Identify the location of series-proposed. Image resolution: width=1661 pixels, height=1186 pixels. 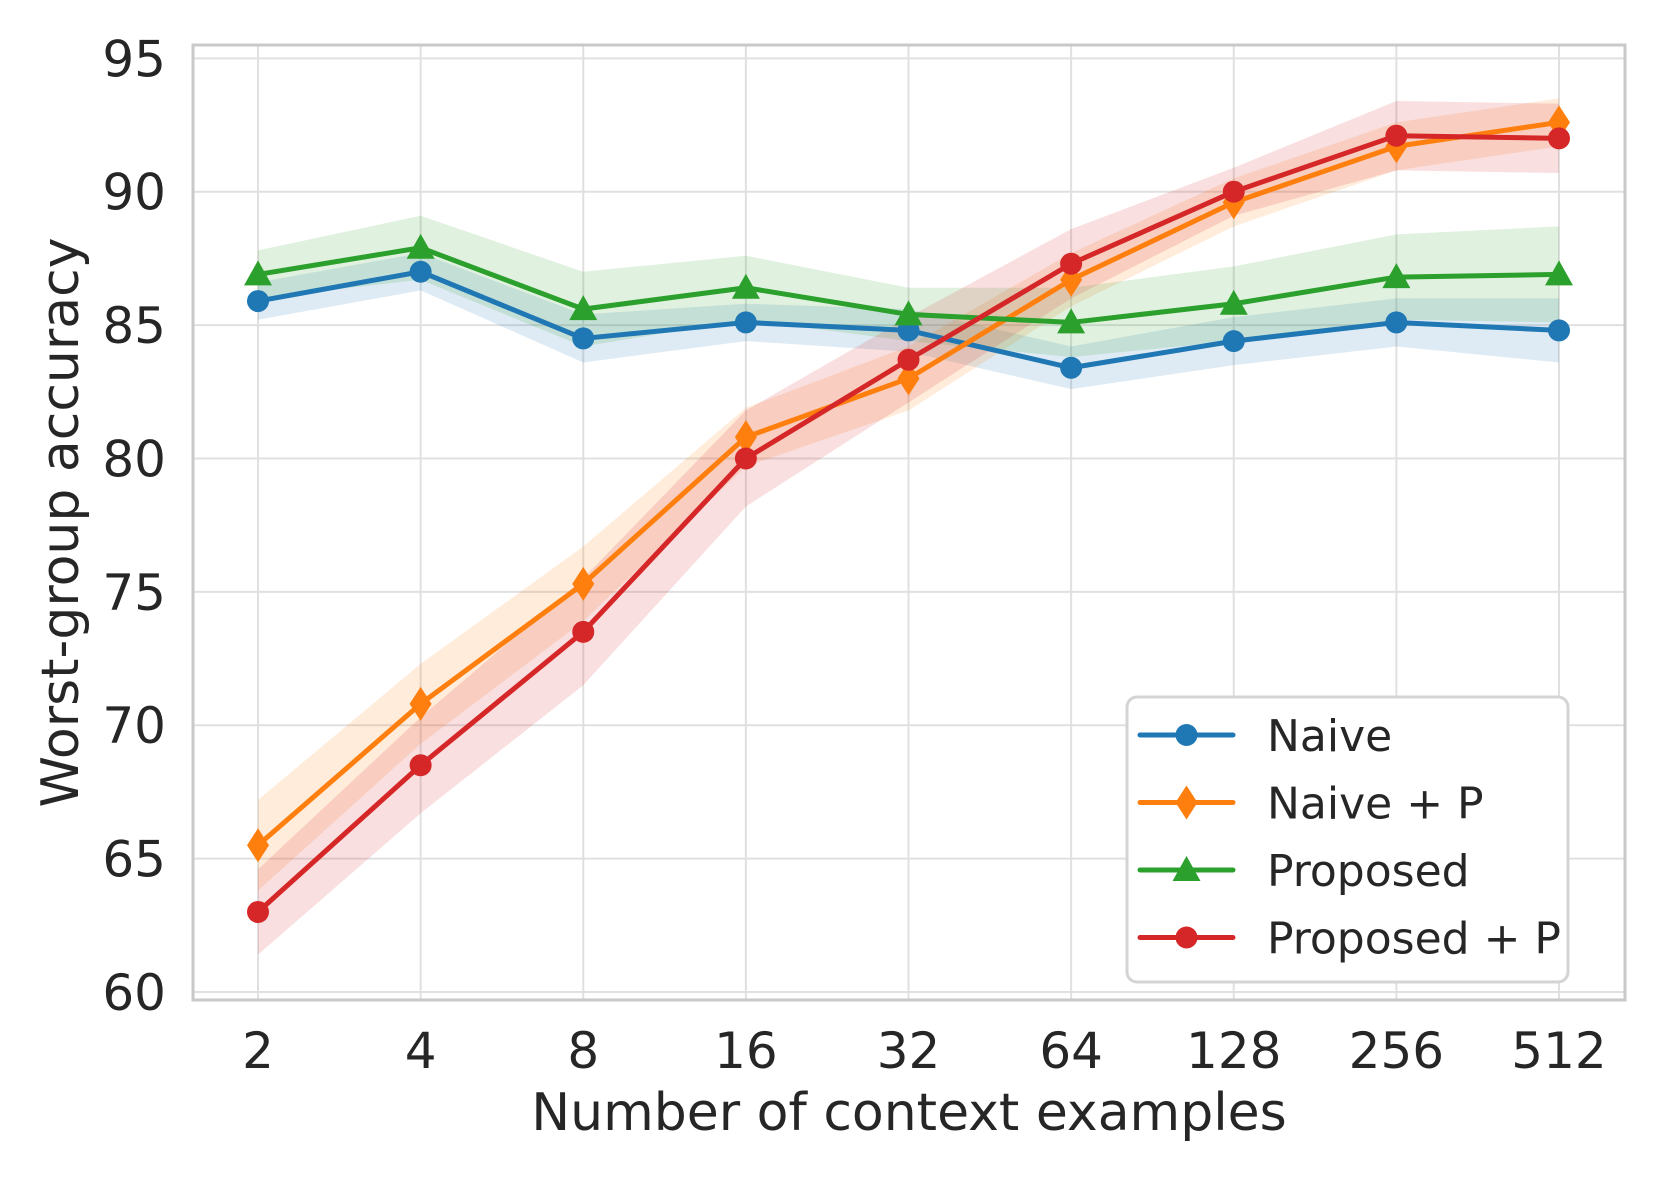
(908, 283).